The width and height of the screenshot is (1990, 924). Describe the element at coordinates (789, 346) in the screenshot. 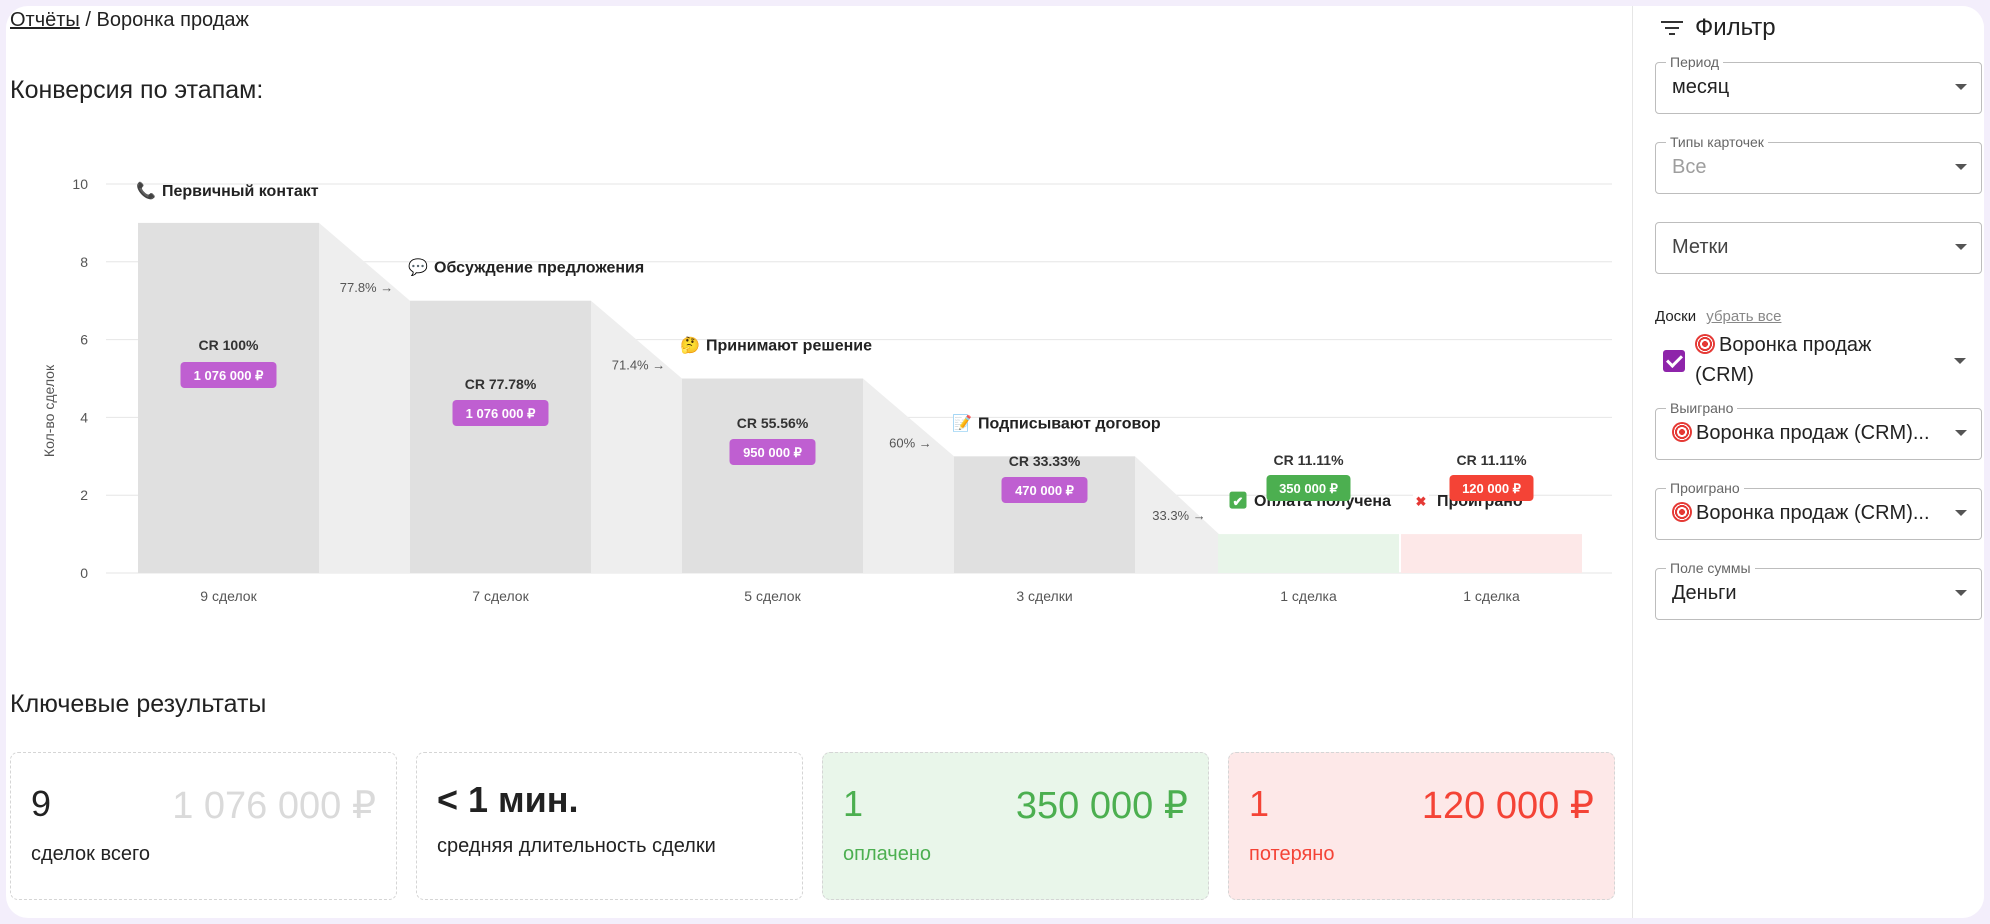

I see `stage-name: Принимают решение` at that location.